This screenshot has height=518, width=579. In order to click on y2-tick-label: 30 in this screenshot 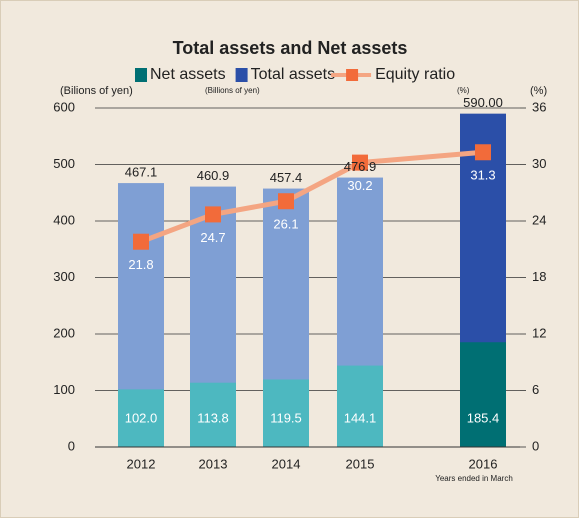, I will do `click(539, 163)`.